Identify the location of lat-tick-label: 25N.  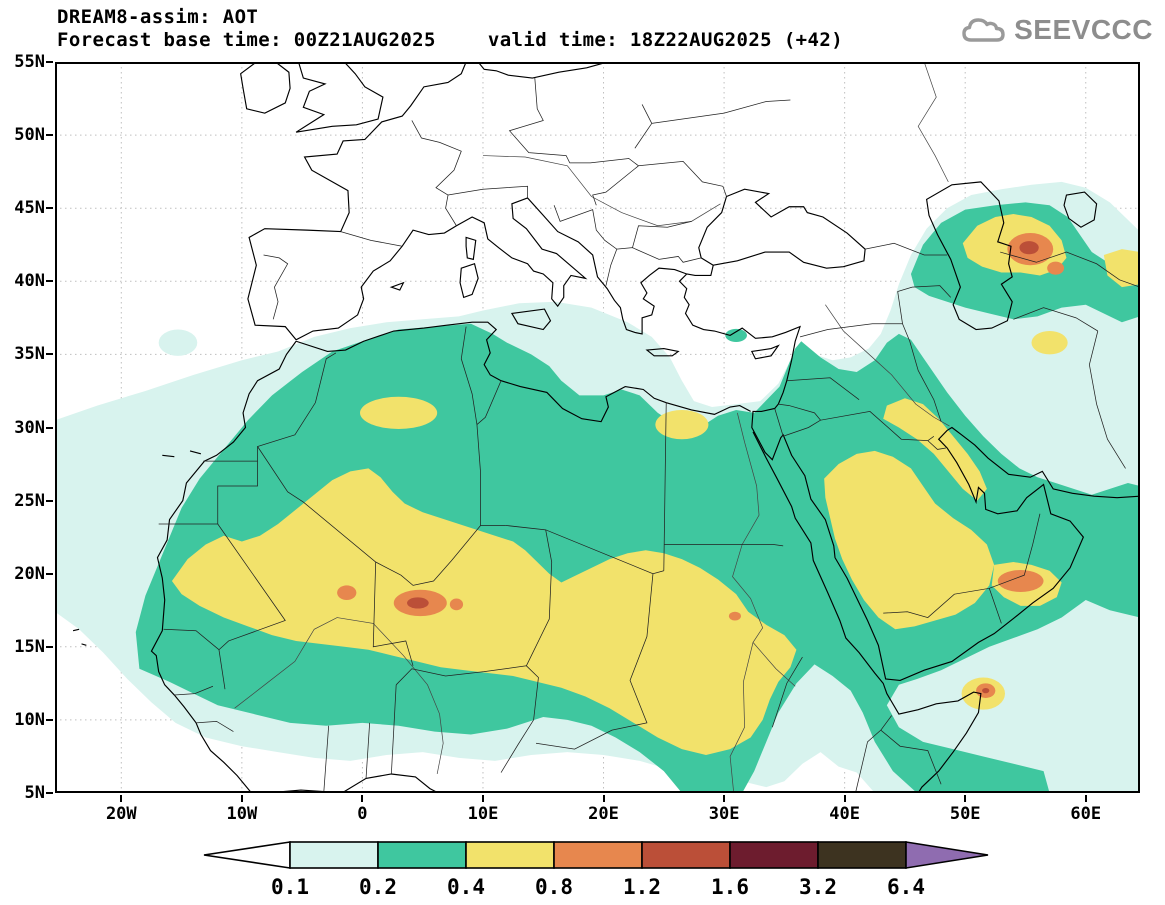
(29, 500).